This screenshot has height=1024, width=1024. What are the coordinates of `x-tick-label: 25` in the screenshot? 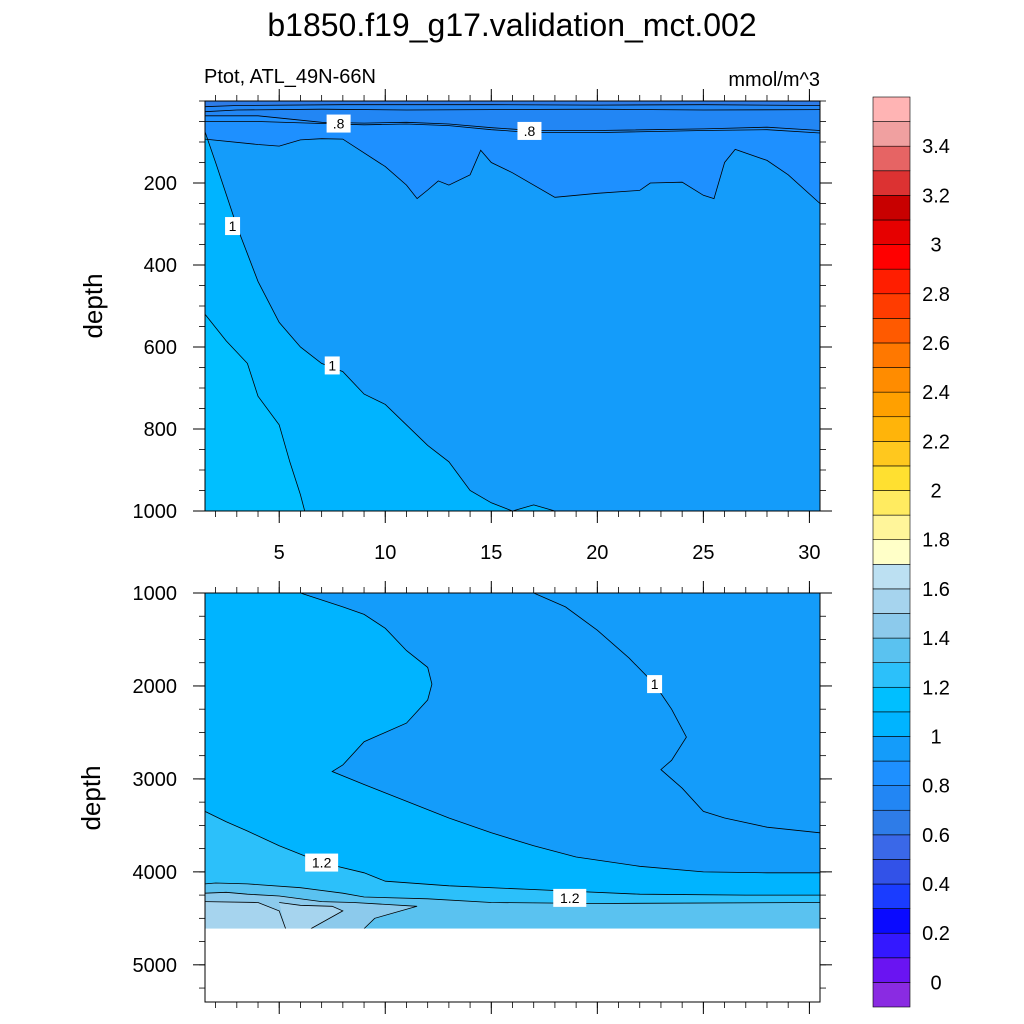 It's located at (703, 553).